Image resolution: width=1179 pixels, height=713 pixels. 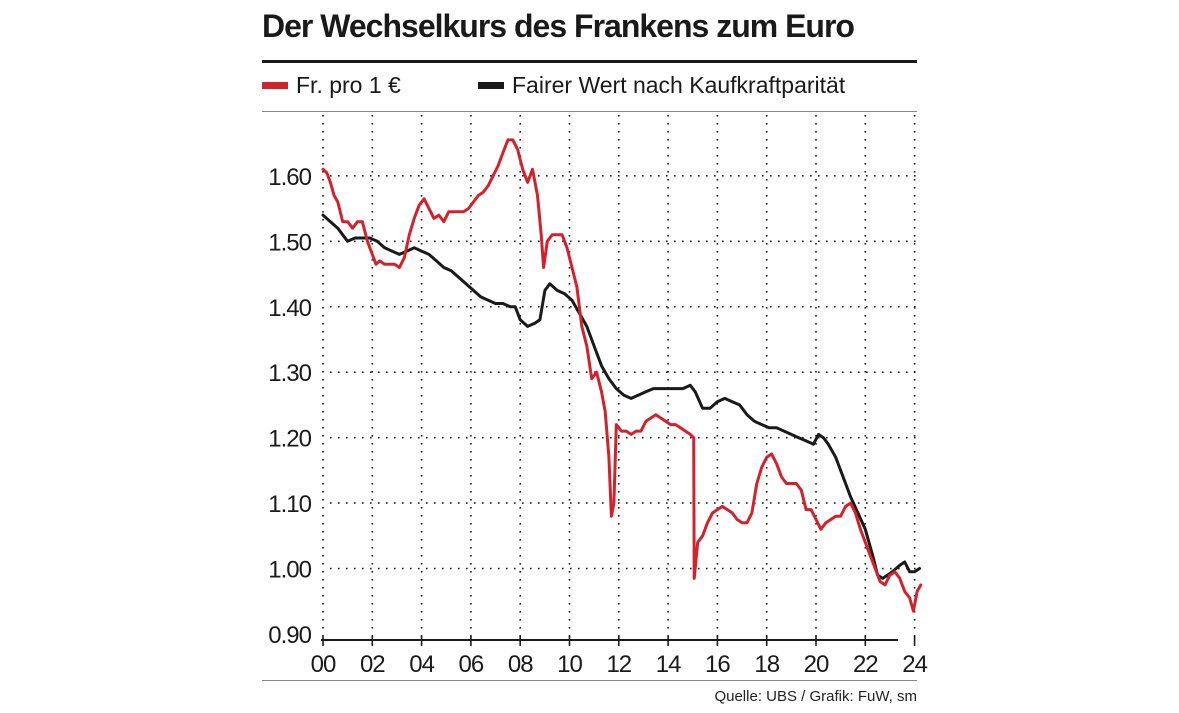 I want to click on legend-label: Fairer Wert nach Kaufkraftparität, so click(x=679, y=85).